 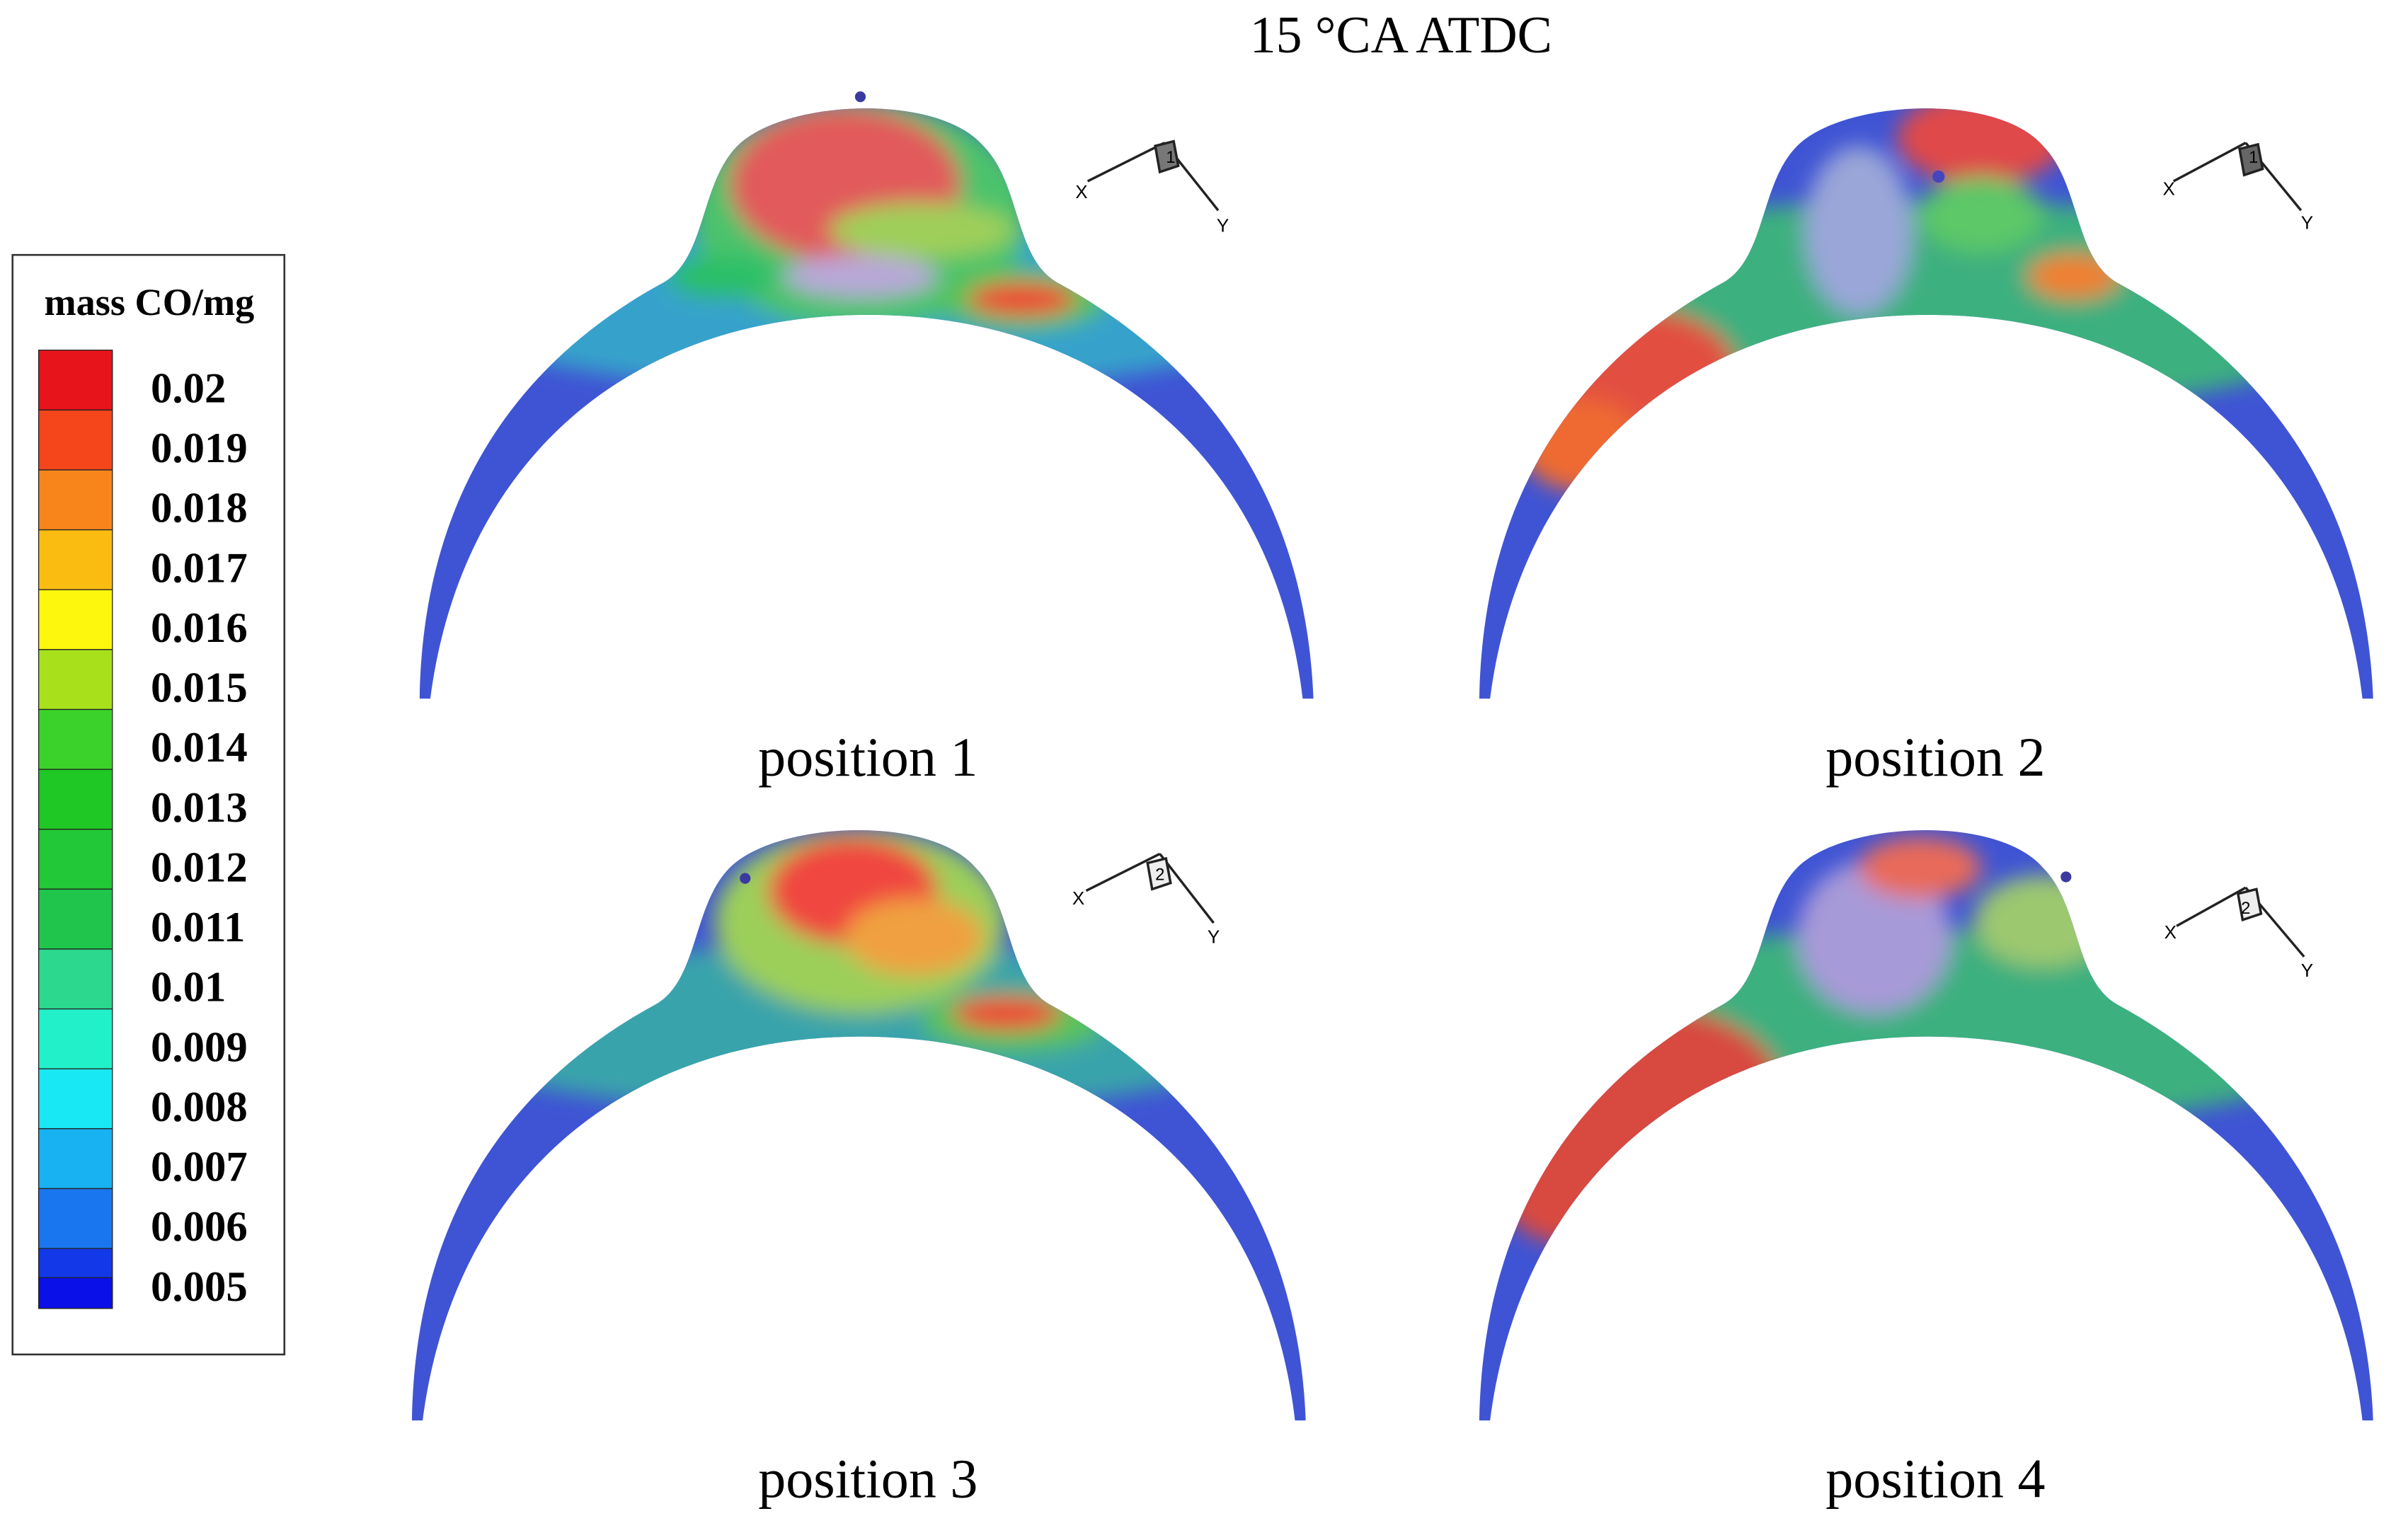 I want to click on legend-label: 0.017, so click(x=199, y=568).